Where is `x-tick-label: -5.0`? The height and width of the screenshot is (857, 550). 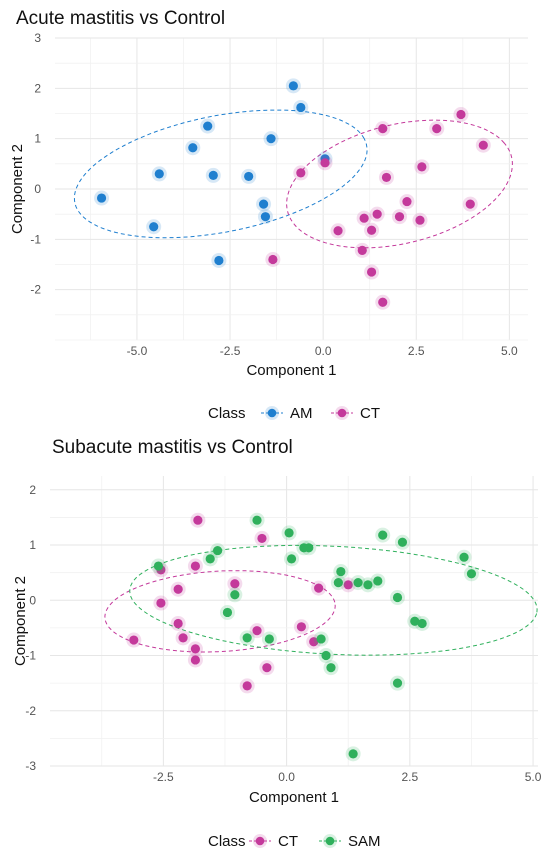 x-tick-label: -5.0 is located at coordinates (137, 351).